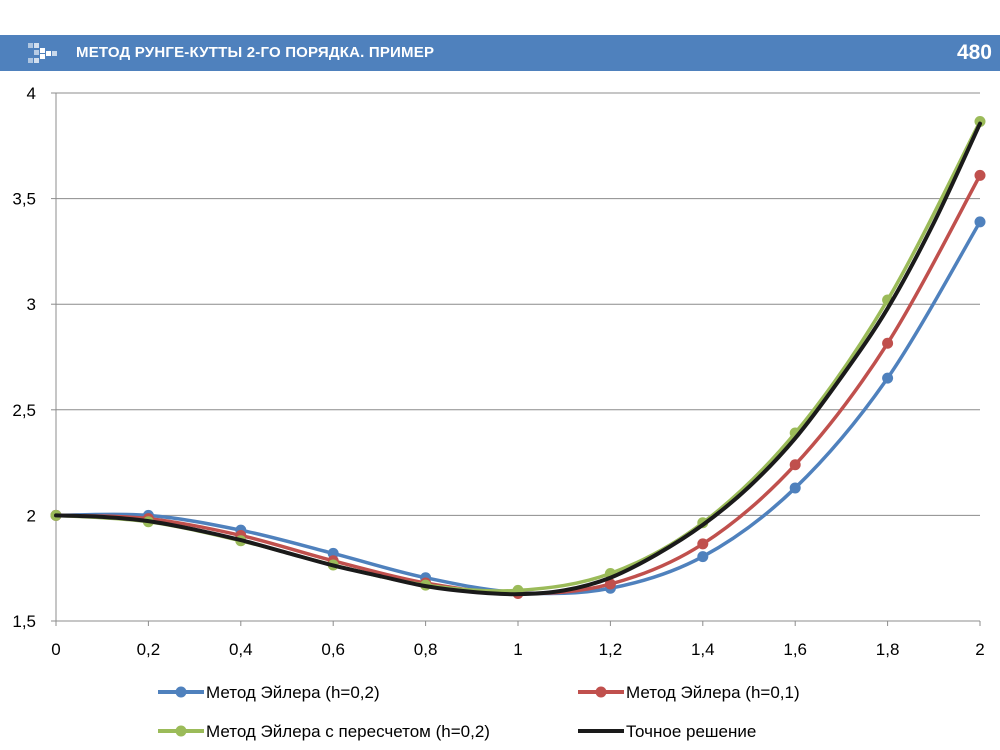 The image size is (1000, 750). I want to click on legend-item-euler-h02: Метод Эйлера (h=0,2), so click(269, 692).